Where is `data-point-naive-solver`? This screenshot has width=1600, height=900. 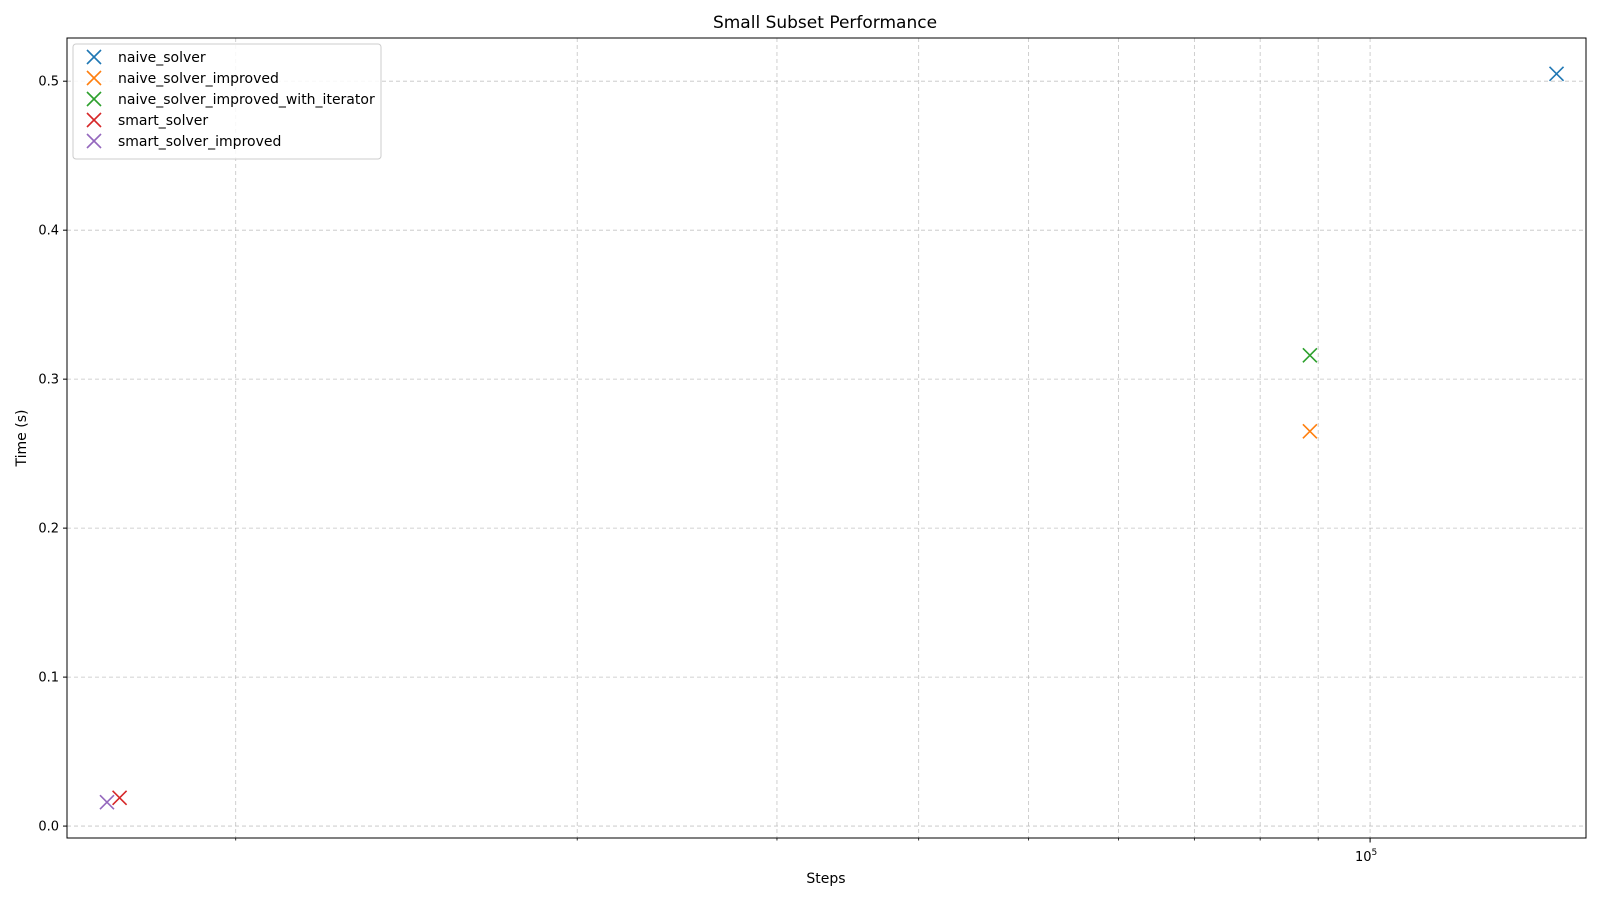
data-point-naive-solver is located at coordinates (1556, 74).